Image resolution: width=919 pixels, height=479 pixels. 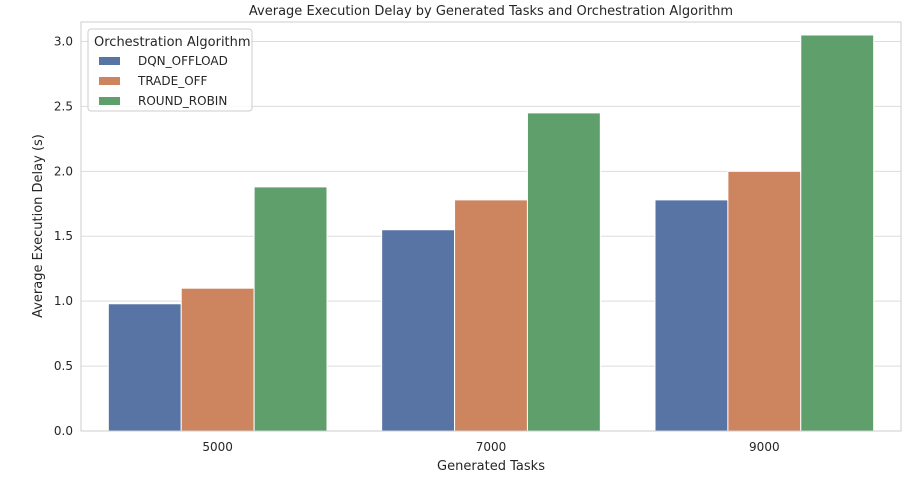 What do you see at coordinates (182, 101) in the screenshot?
I see `legend-label: ROUND_ROBIN` at bounding box center [182, 101].